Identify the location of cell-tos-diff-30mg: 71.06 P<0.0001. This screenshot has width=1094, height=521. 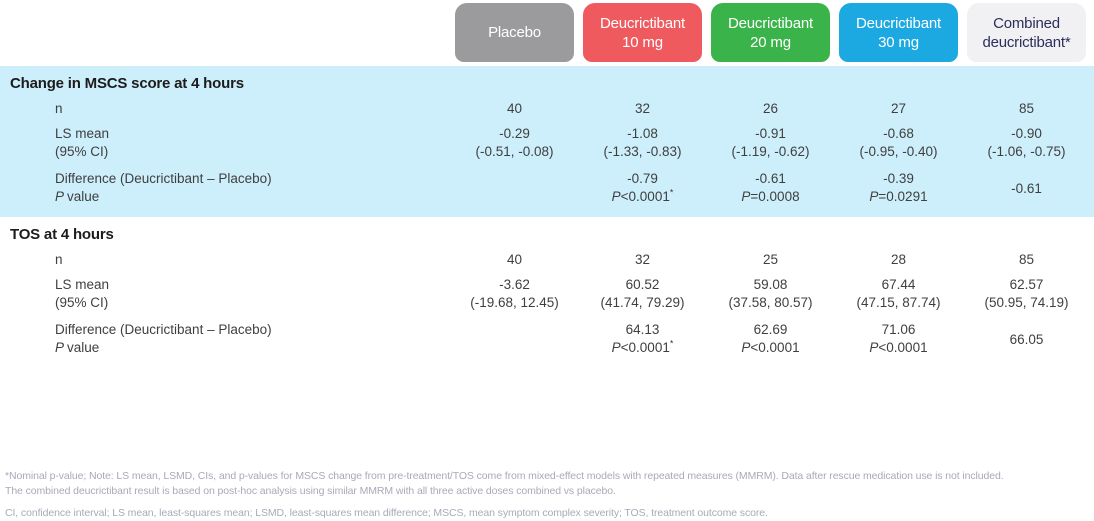
(898, 338).